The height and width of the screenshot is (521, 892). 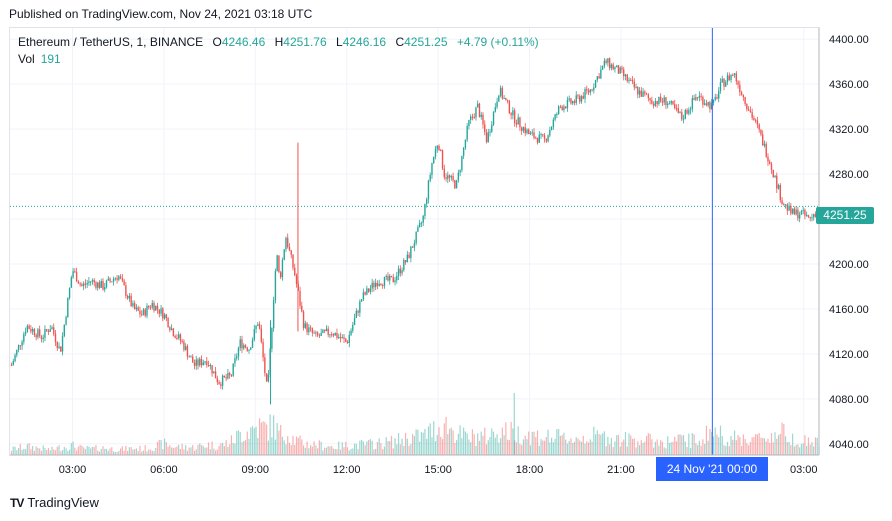 What do you see at coordinates (849, 265) in the screenshot?
I see `y-tick-label: 4200.00` at bounding box center [849, 265].